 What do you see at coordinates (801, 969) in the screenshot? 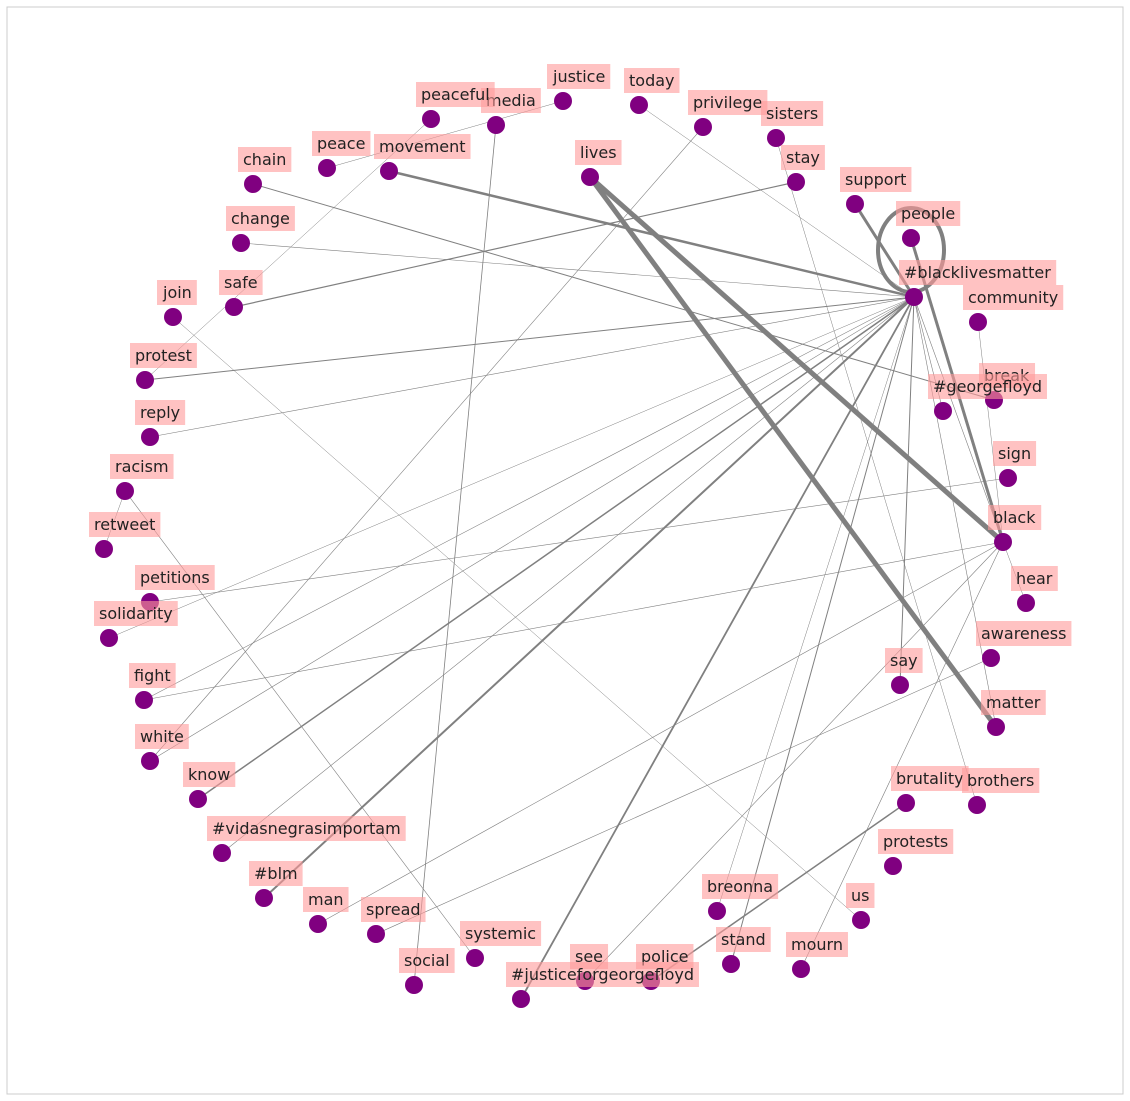
I see `node-mourn` at bounding box center [801, 969].